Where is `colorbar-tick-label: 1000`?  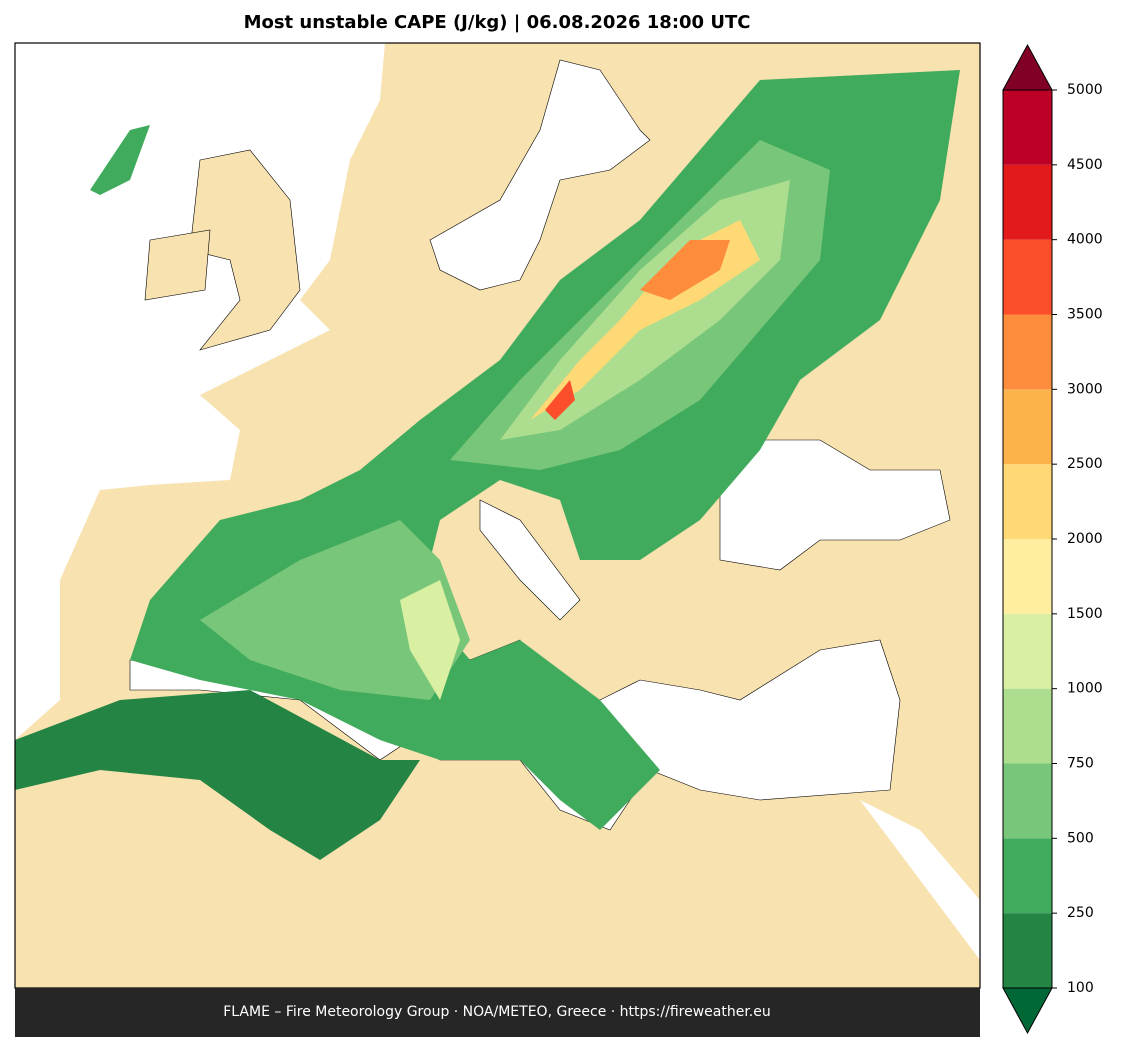
colorbar-tick-label: 1000 is located at coordinates (1085, 689).